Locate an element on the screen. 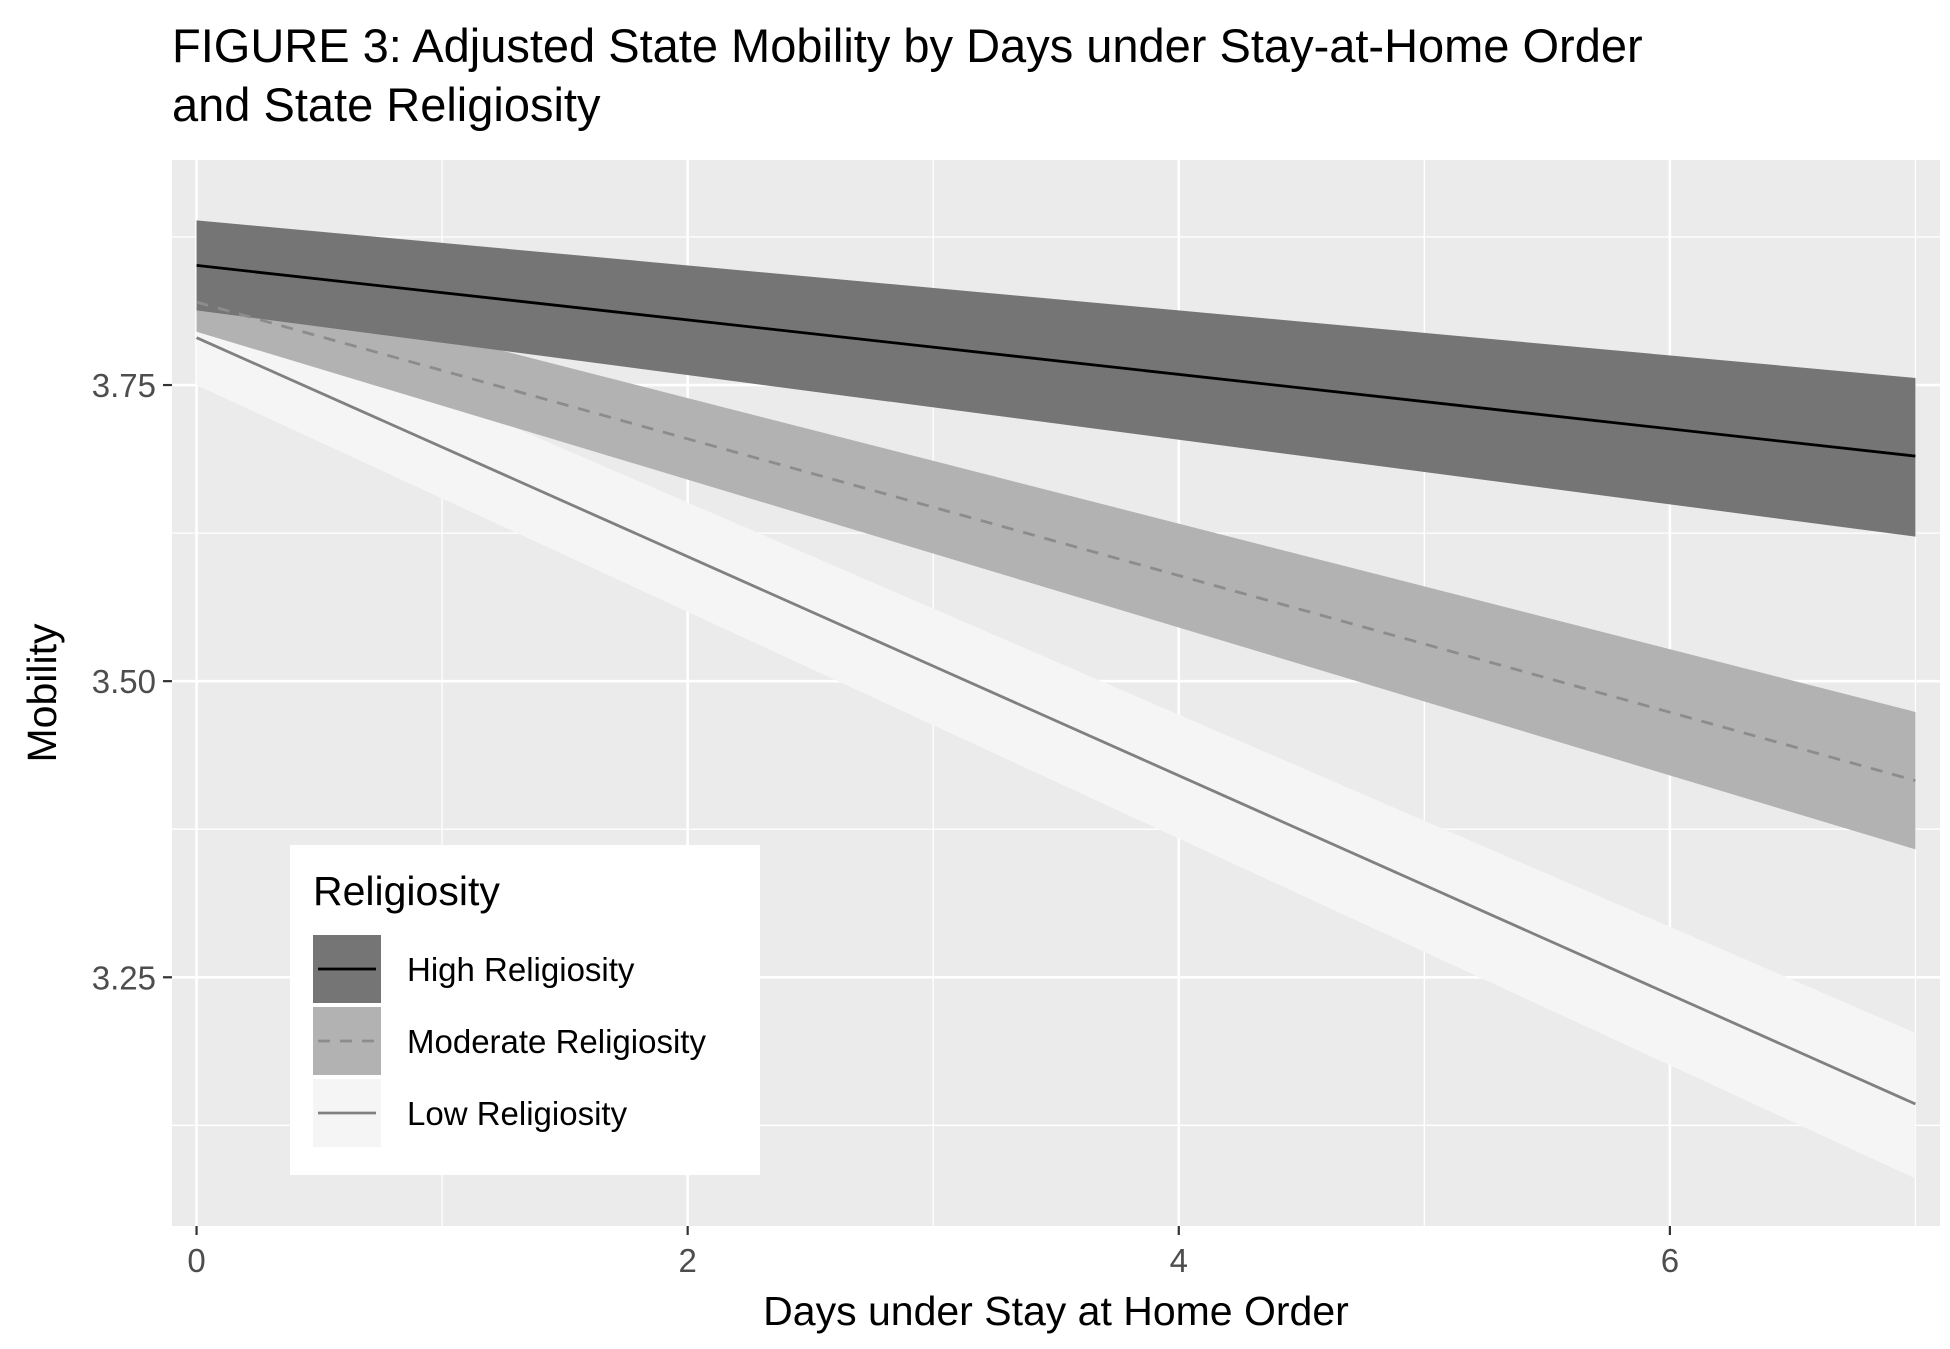  legend-label: Moderate Religiosity is located at coordinates (556, 1041).